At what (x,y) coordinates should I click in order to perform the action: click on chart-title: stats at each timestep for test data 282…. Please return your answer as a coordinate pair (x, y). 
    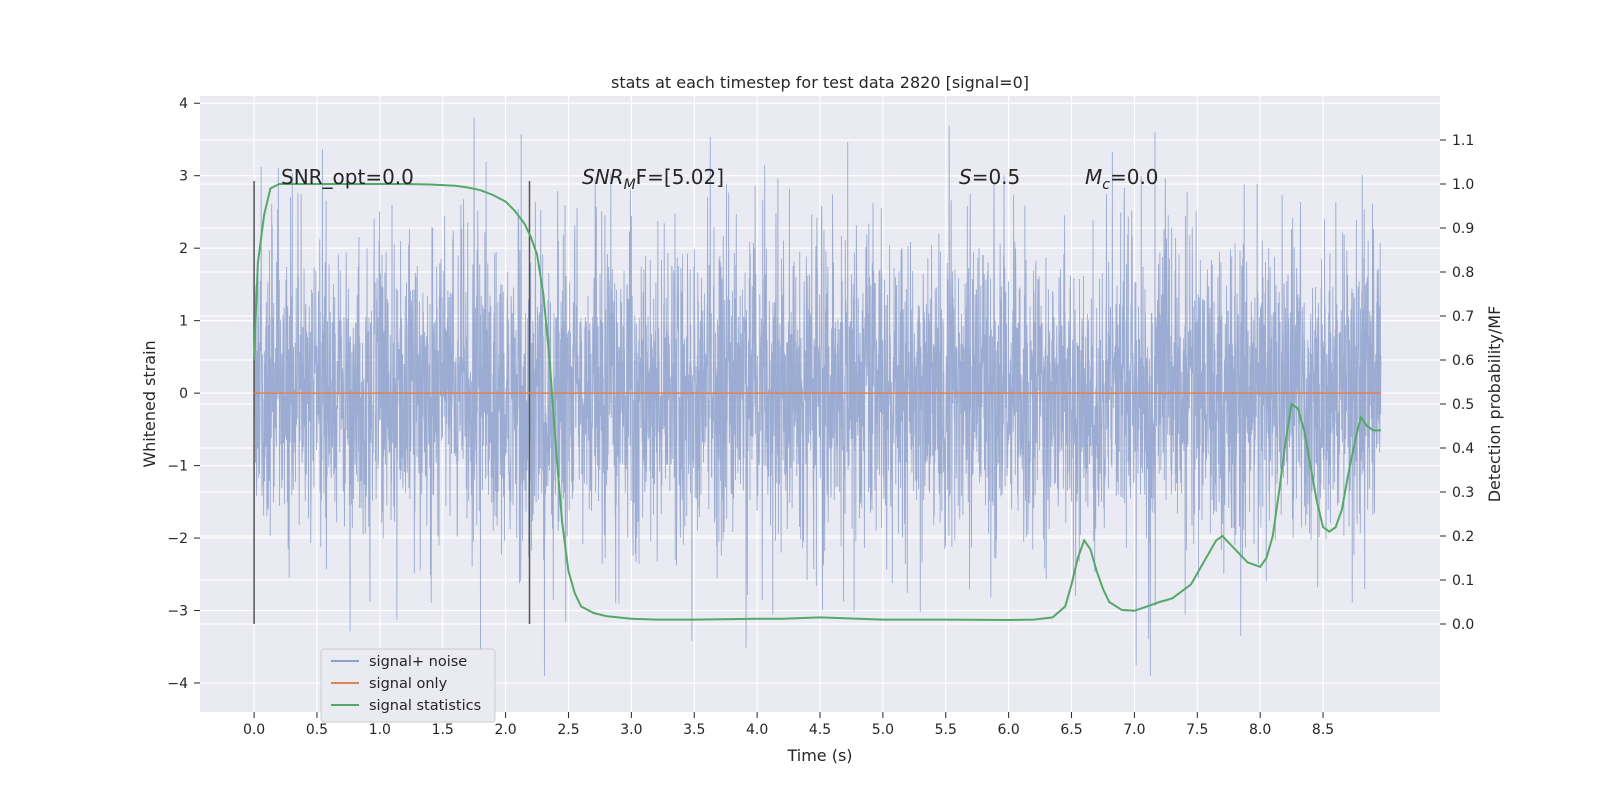
    Looking at the image, I should click on (820, 82).